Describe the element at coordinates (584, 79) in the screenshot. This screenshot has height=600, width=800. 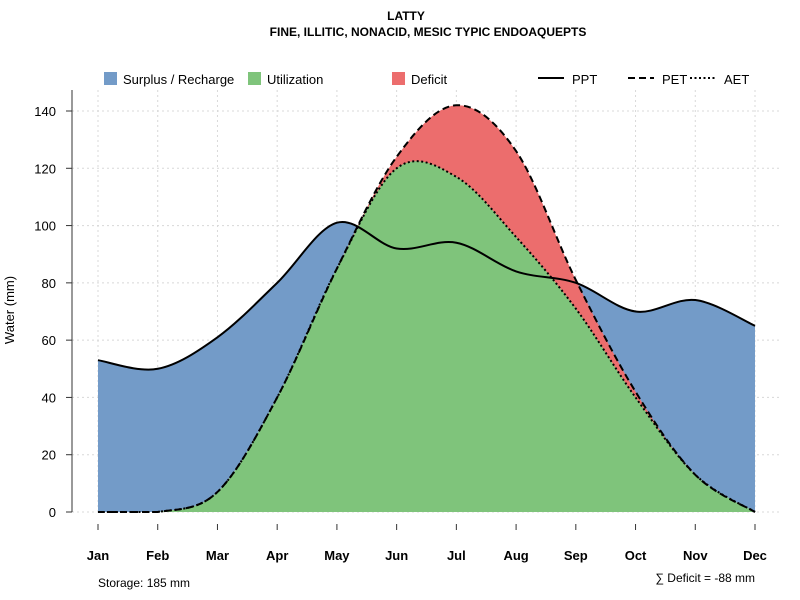
I see `legend-label: PPT` at that location.